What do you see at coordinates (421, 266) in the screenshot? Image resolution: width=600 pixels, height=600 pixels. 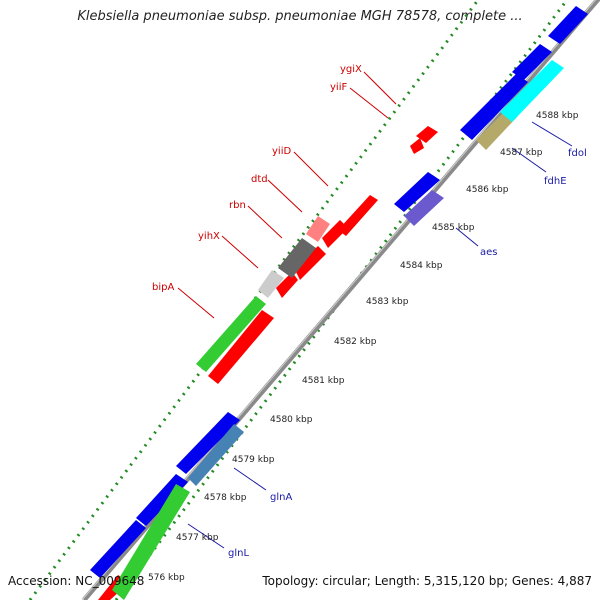 I see `tick-label: 4584 kbp` at bounding box center [421, 266].